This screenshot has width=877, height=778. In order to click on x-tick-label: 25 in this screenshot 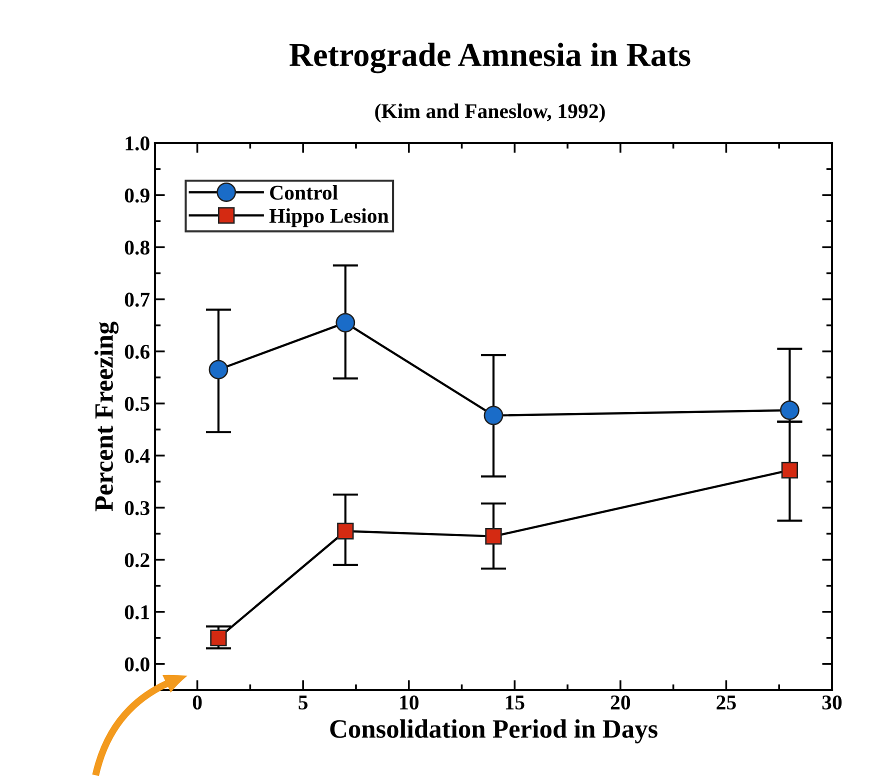, I will do `click(726, 703)`.